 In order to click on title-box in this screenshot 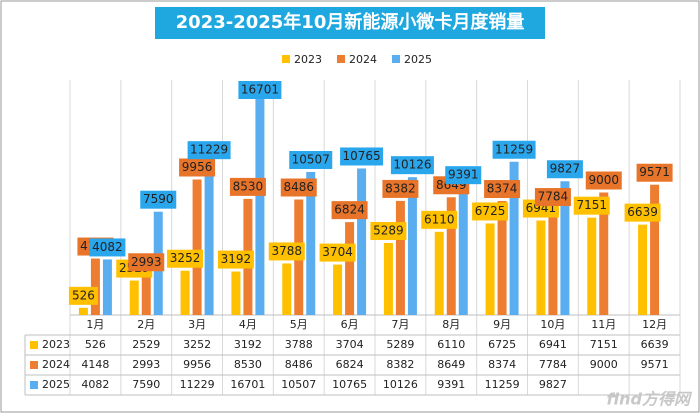, I will do `click(350, 23)`.